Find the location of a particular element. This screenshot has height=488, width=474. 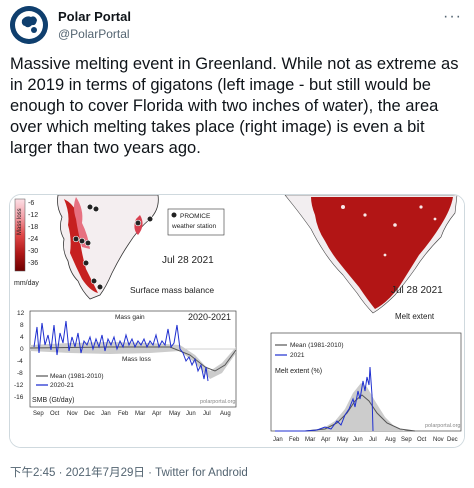

user-handle: @PolarPortal is located at coordinates (94, 34).